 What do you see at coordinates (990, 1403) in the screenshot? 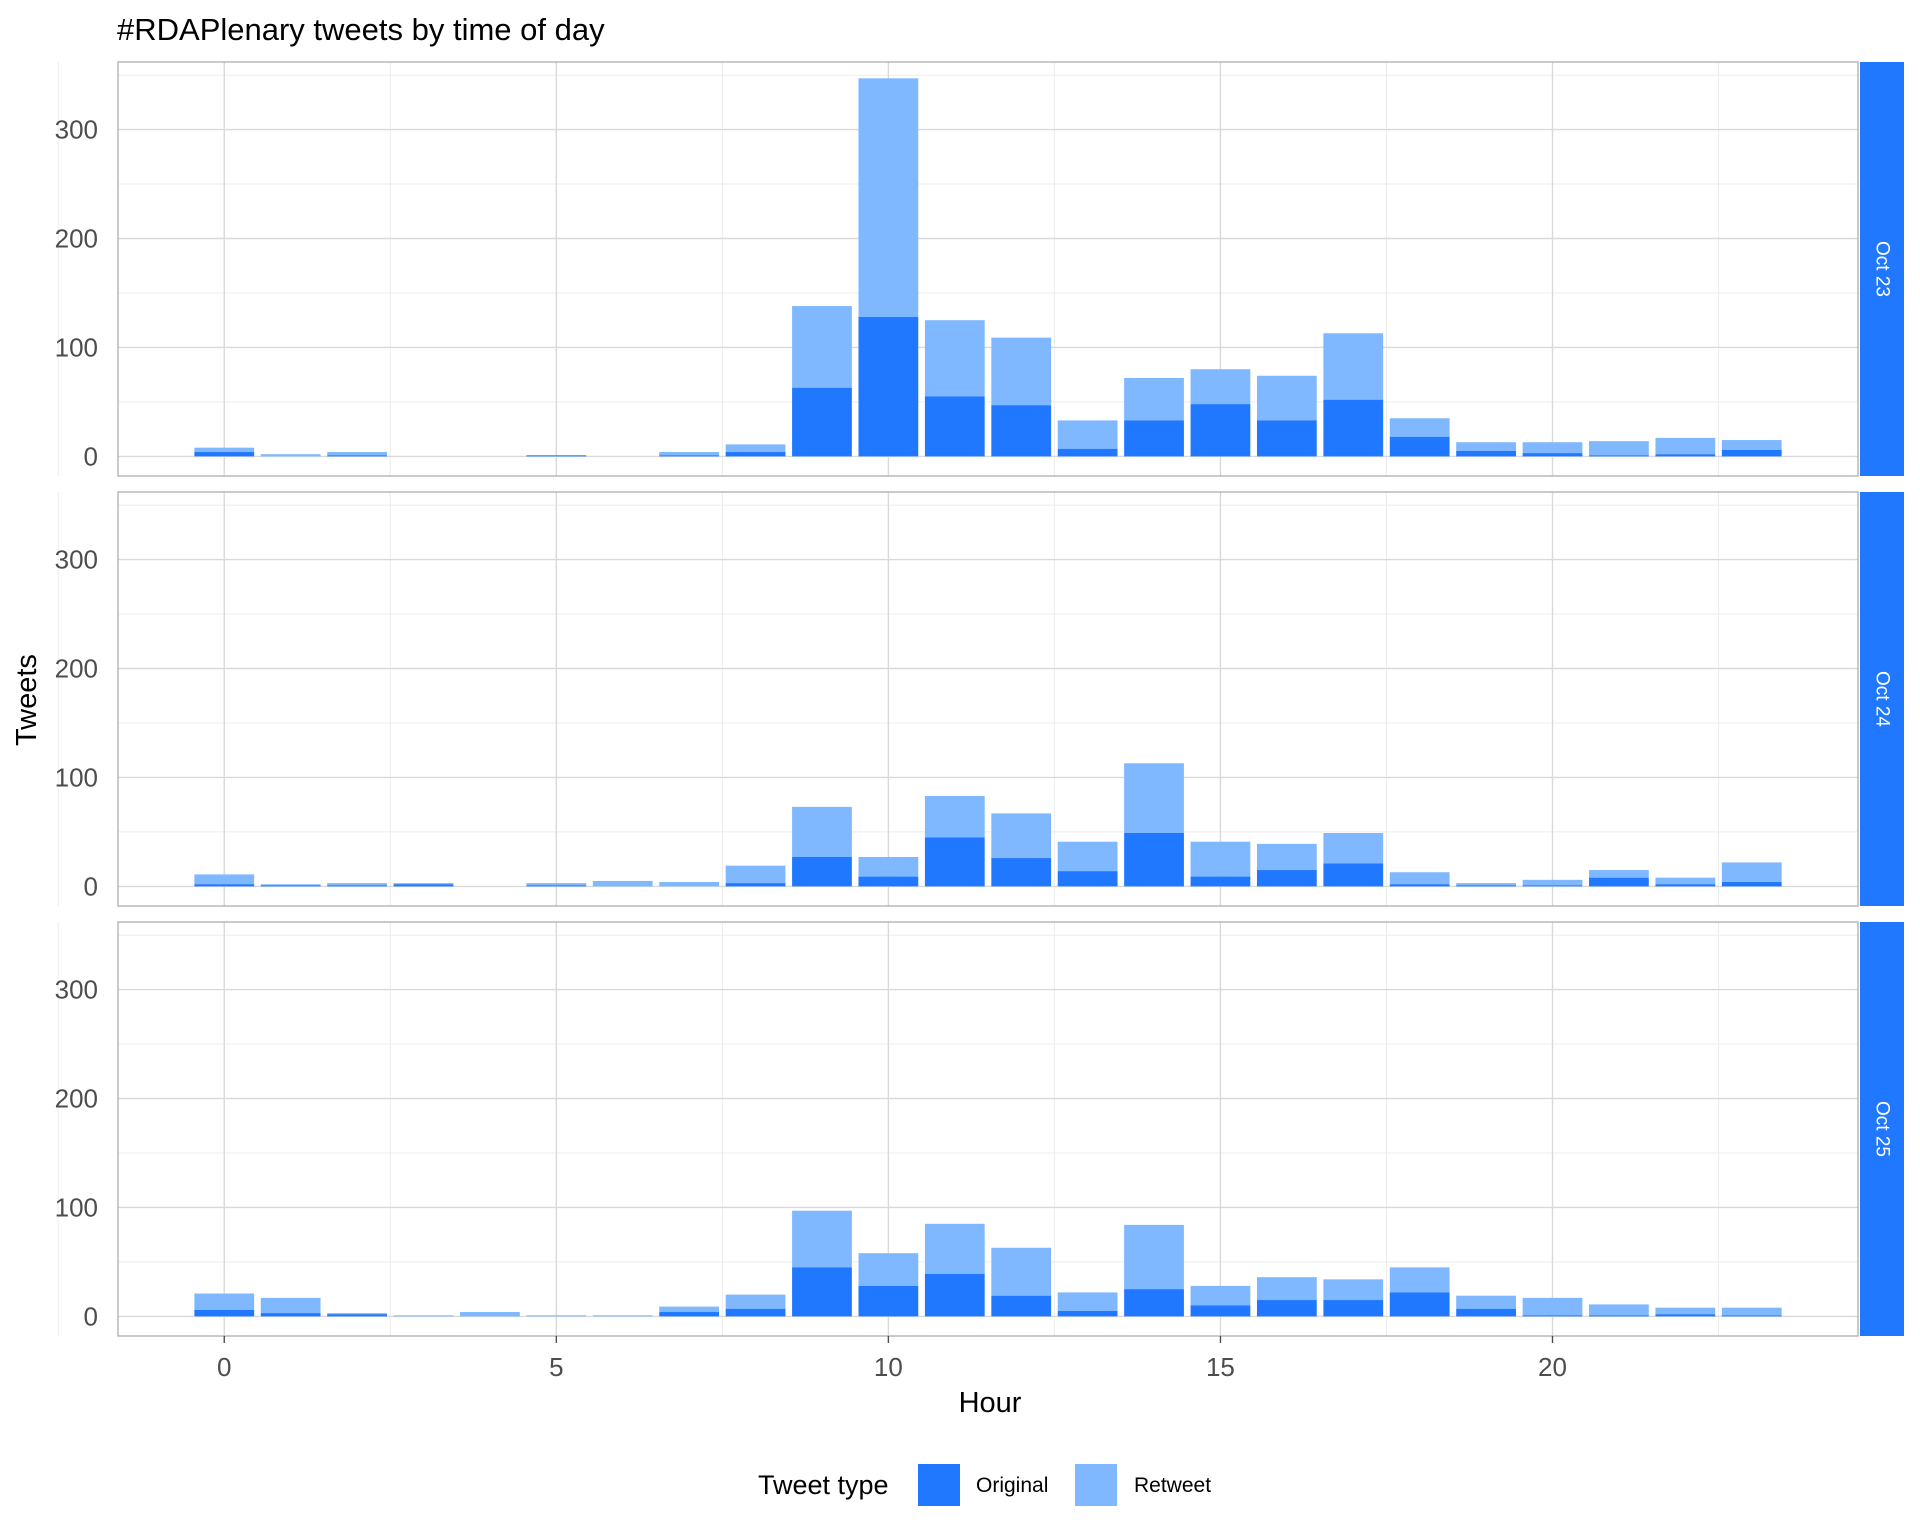
I see `x-axis-title: Hour` at bounding box center [990, 1403].